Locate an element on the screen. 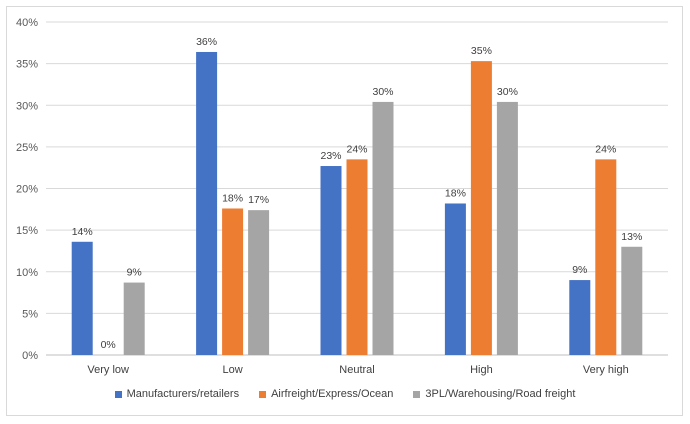  x-category-label: High is located at coordinates (481, 370).